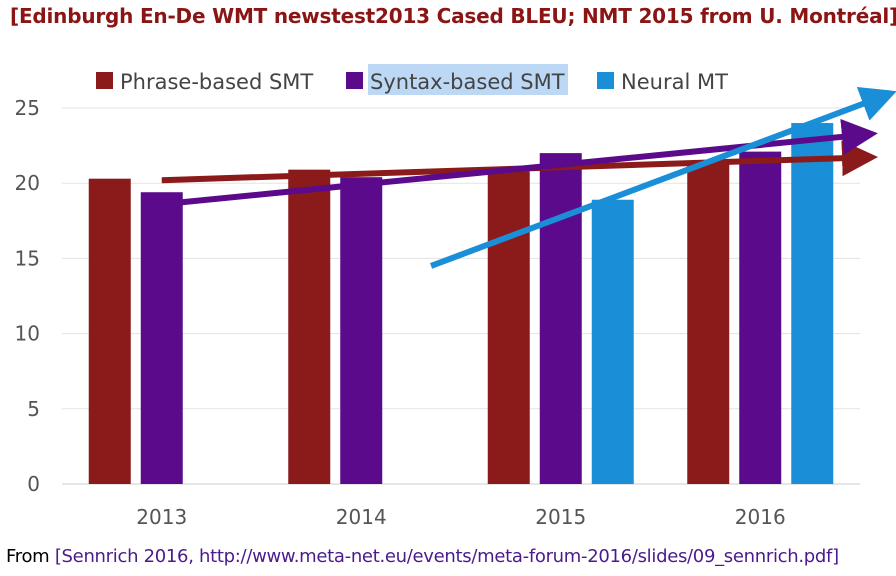  I want to click on legend-label: Phrase-based SMT, so click(216, 82).